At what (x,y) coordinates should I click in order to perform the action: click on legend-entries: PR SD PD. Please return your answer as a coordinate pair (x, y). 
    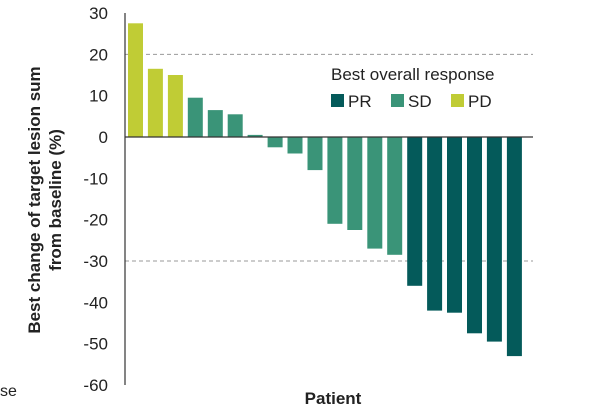
    Looking at the image, I should click on (411, 101).